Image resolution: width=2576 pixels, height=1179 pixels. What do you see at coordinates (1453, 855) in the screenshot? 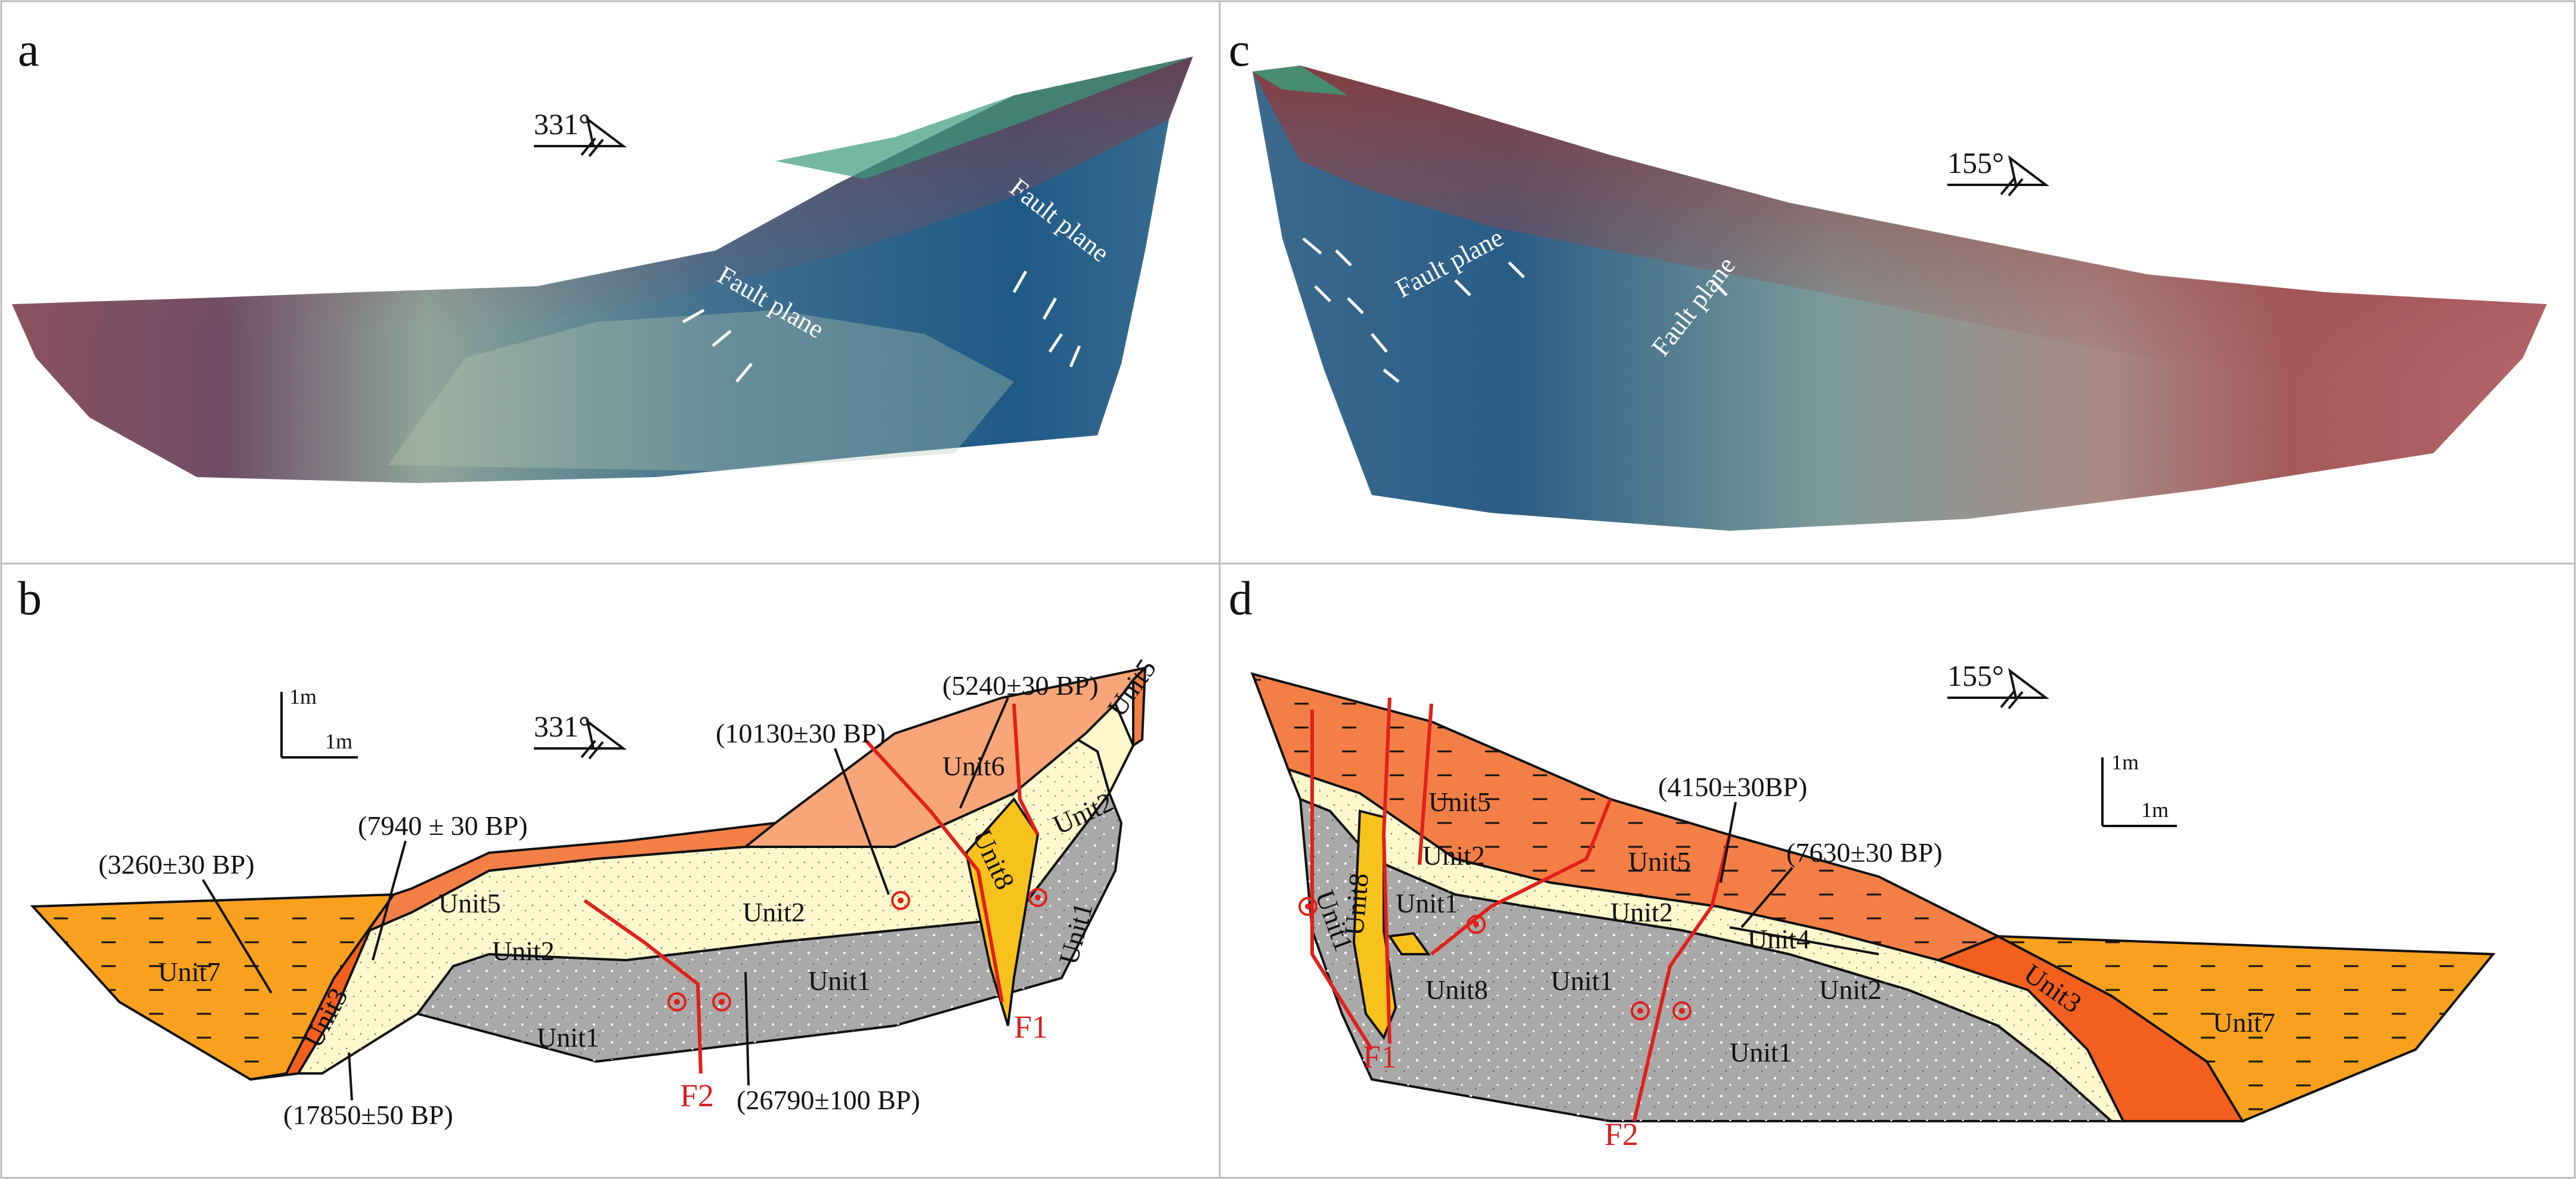
I see `unit-label-d-unit2-left: Unit2` at bounding box center [1453, 855].